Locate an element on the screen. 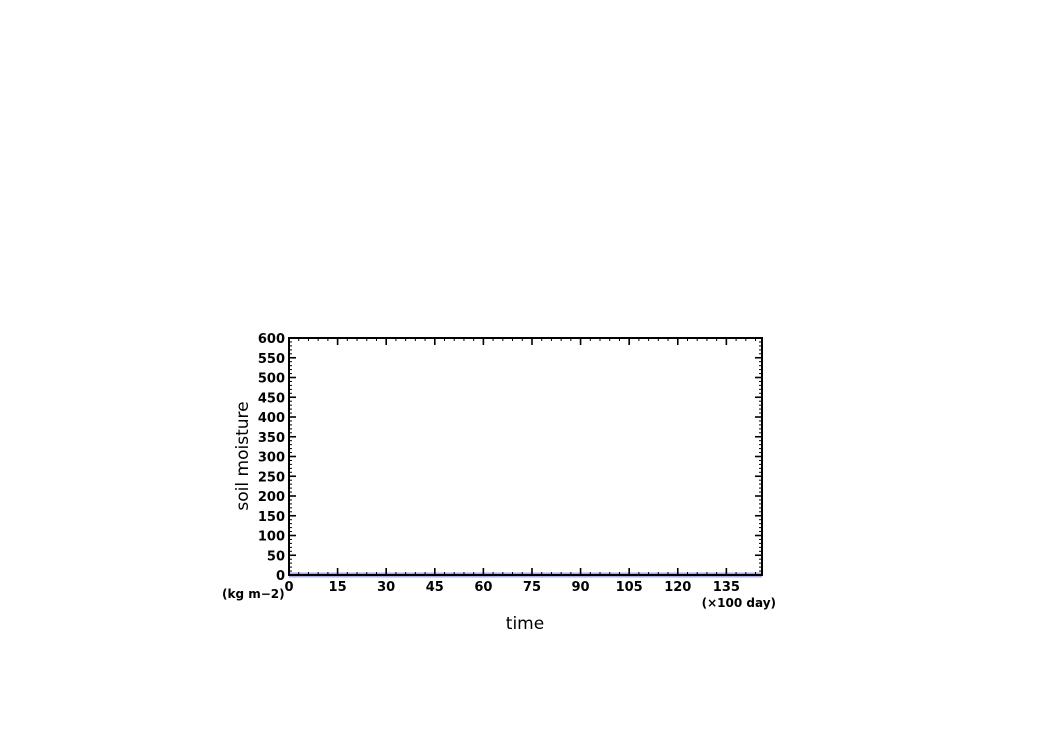  x-tick-label: 135 is located at coordinates (726, 587).